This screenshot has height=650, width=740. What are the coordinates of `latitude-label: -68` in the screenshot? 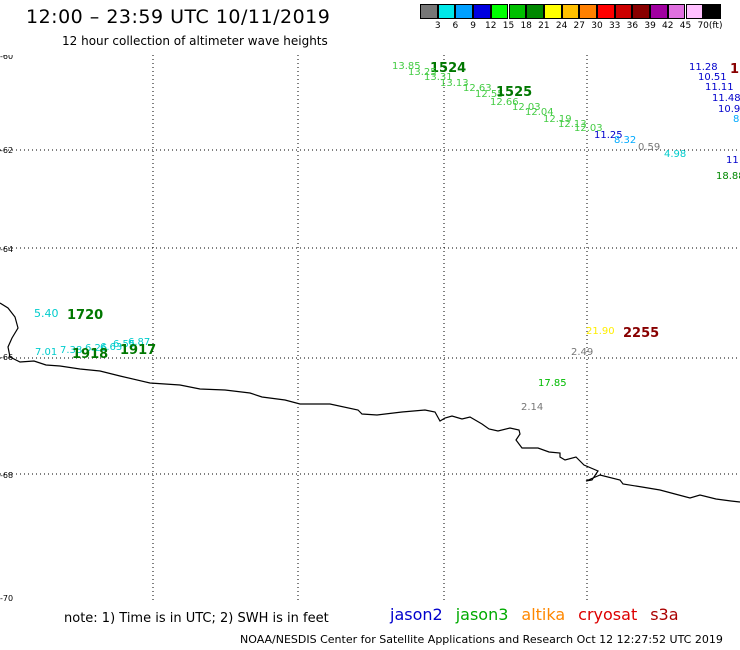 It's located at (6, 475).